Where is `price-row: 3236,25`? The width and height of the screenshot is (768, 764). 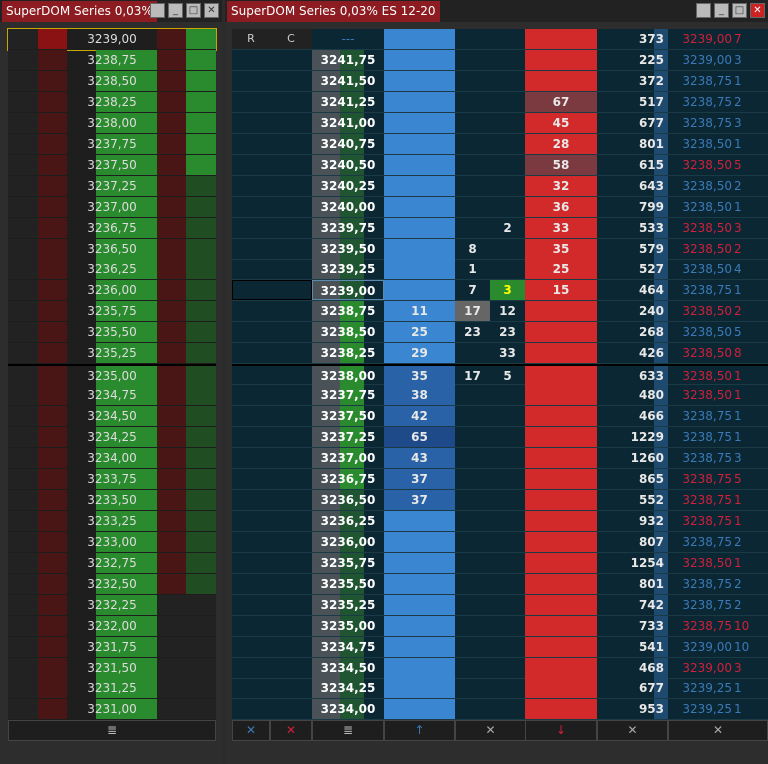
price-row: 3236,25 is located at coordinates (112, 270).